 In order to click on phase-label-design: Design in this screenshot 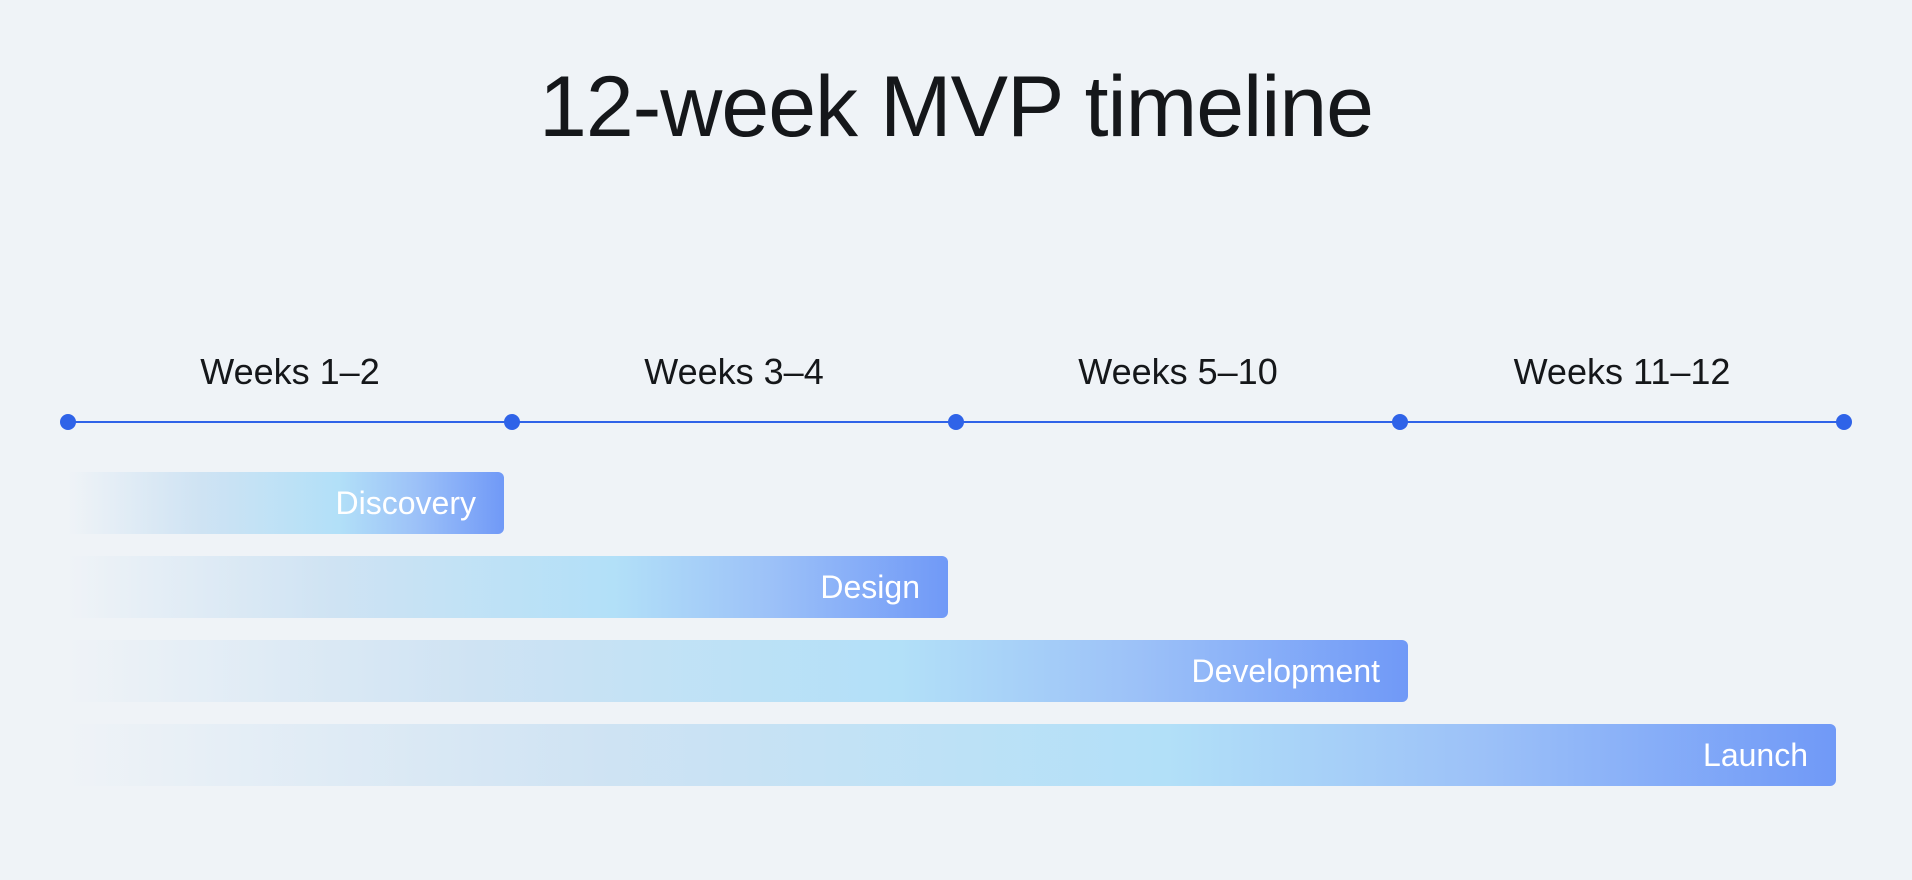, I will do `click(870, 587)`.